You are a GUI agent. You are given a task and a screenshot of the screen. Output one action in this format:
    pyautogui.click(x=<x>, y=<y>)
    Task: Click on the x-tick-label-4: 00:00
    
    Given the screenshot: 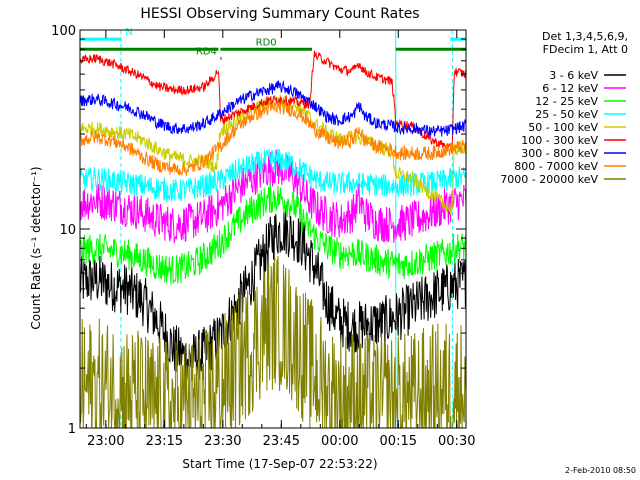 What is the action you would take?
    pyautogui.click(x=339, y=441)
    